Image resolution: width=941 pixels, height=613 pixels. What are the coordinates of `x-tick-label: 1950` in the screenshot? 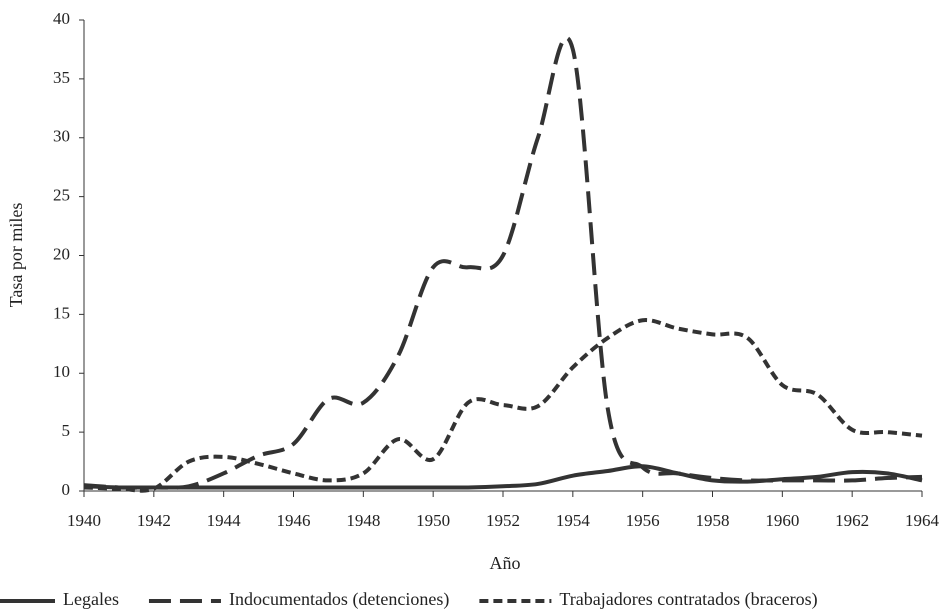 It's located at (433, 520).